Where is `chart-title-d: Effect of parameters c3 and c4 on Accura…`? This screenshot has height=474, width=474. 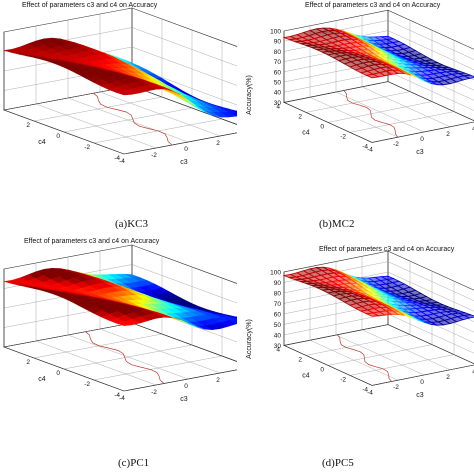
chart-title-d: Effect of parameters c3 and c4 on Accura… is located at coordinates (387, 249).